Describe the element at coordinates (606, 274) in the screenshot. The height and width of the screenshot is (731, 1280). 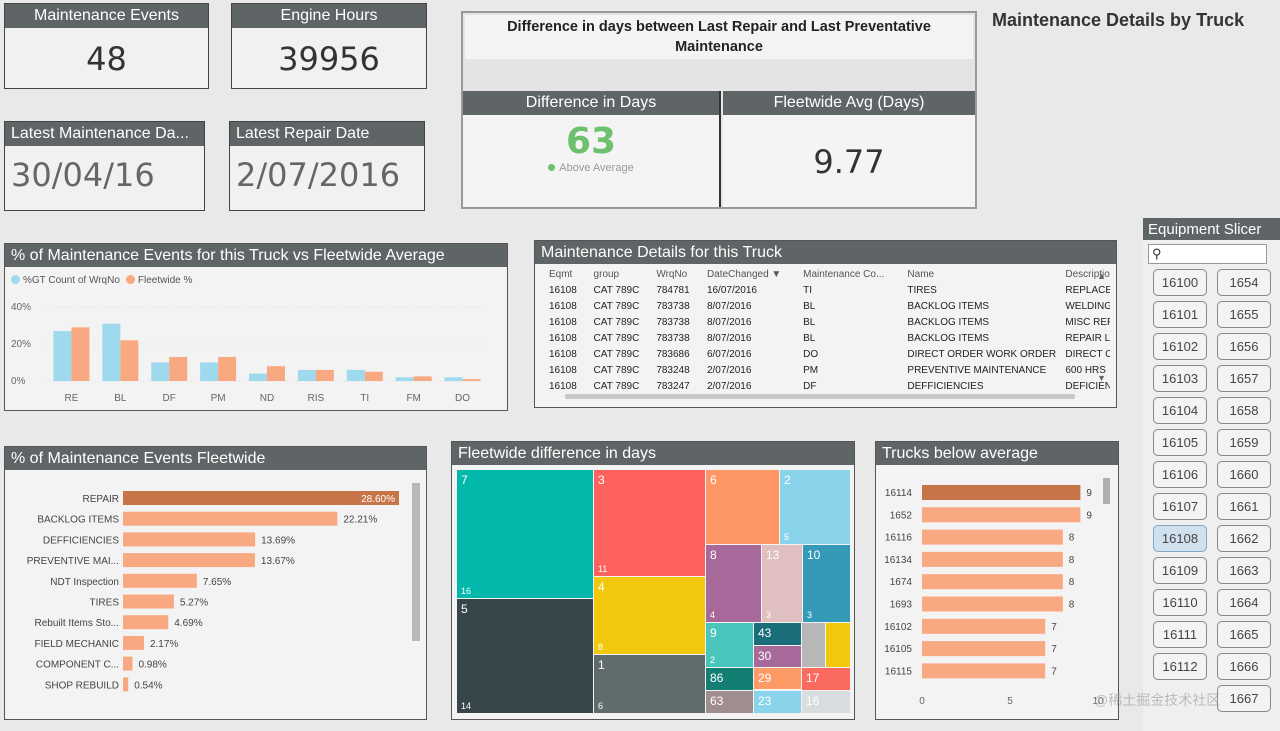
I see `column-header: group` at that location.